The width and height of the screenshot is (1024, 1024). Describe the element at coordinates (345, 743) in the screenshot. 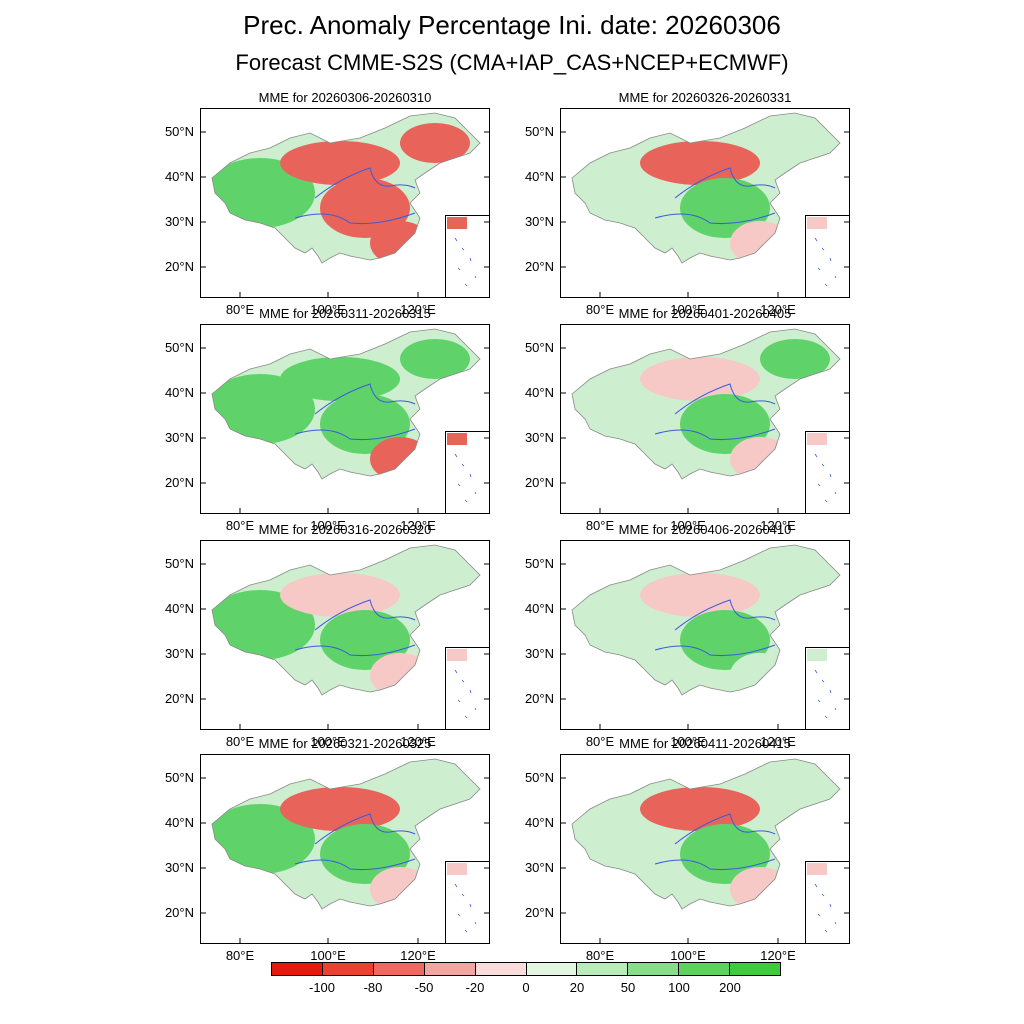

I see `panel-title: MME for 20260321-20260325` at that location.